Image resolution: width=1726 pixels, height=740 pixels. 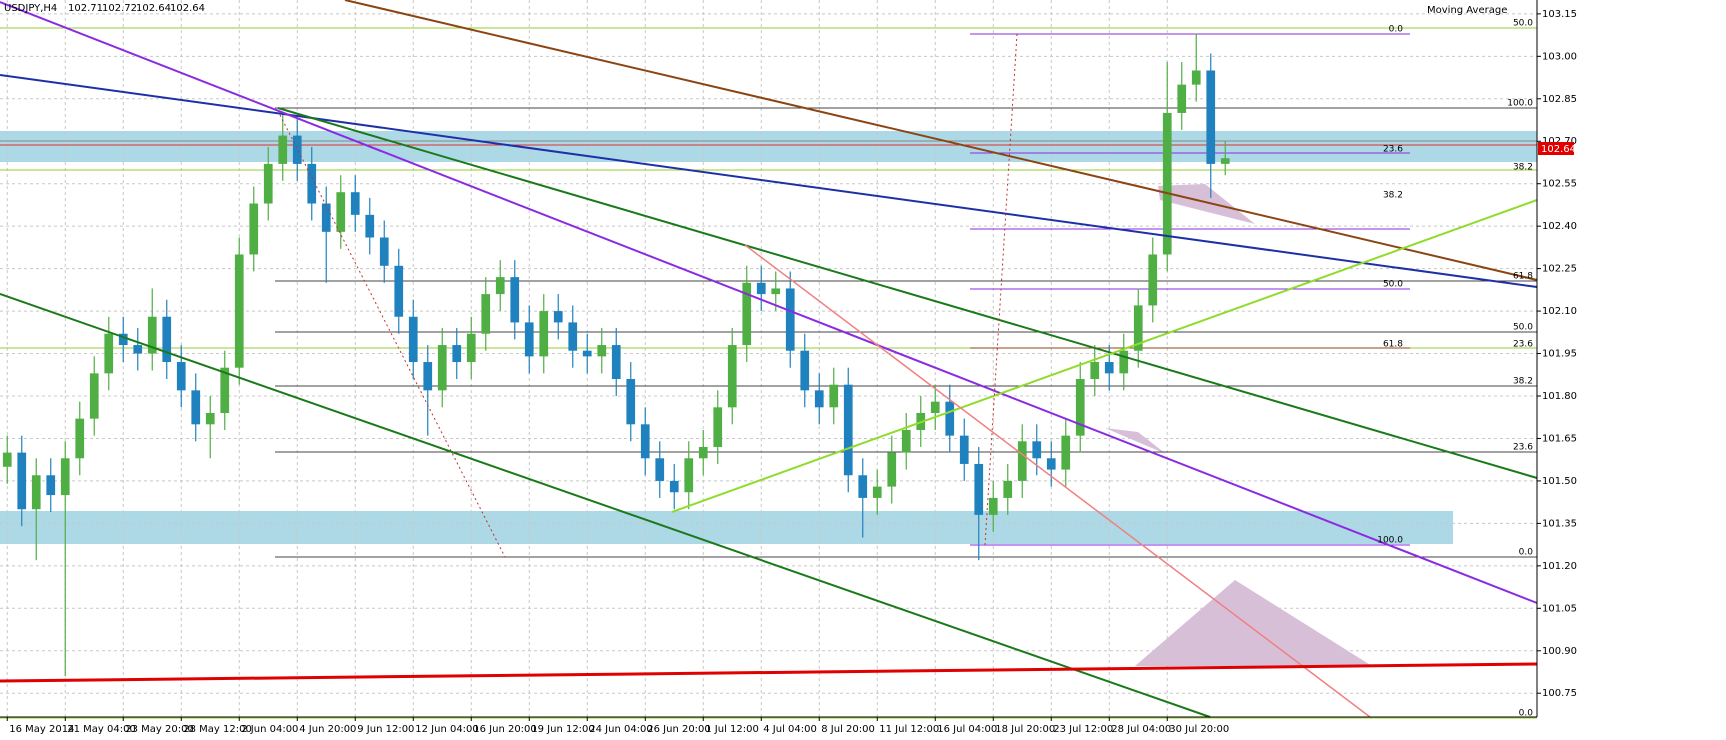 What do you see at coordinates (621, 729) in the screenshot?
I see `x-tick-label: 24 Jun 04:00` at bounding box center [621, 729].